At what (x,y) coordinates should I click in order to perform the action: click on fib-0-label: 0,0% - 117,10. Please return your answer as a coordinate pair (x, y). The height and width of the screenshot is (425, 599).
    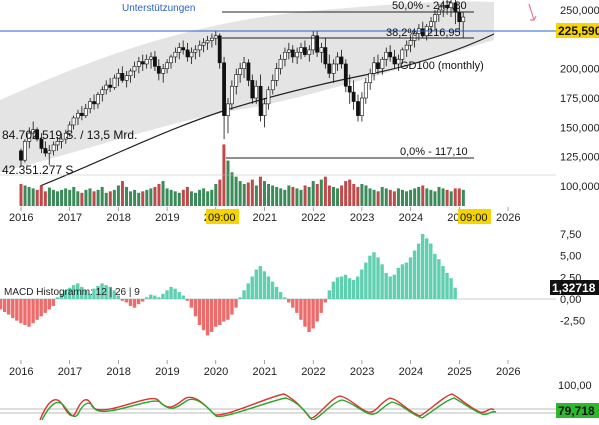
    Looking at the image, I should click on (434, 152).